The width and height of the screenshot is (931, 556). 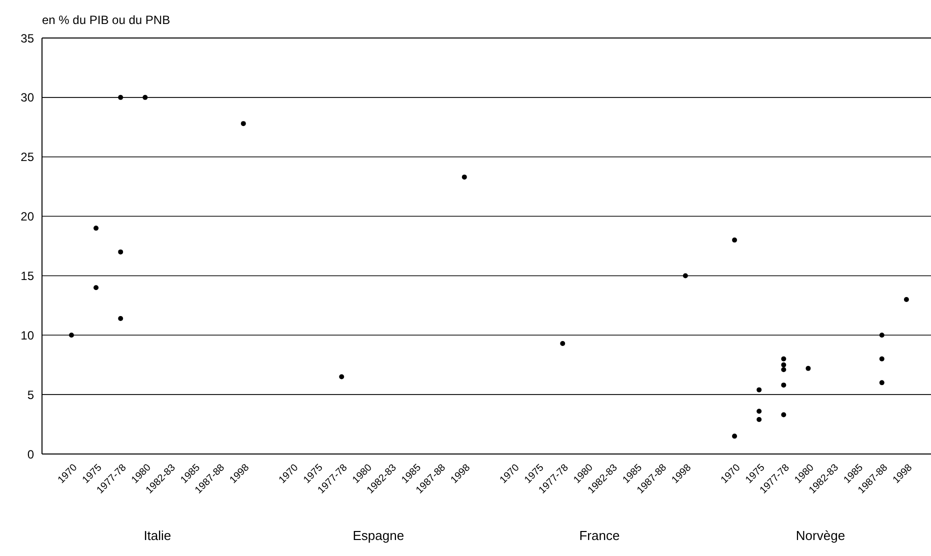 What do you see at coordinates (379, 535) in the screenshot?
I see `text: Espagne` at bounding box center [379, 535].